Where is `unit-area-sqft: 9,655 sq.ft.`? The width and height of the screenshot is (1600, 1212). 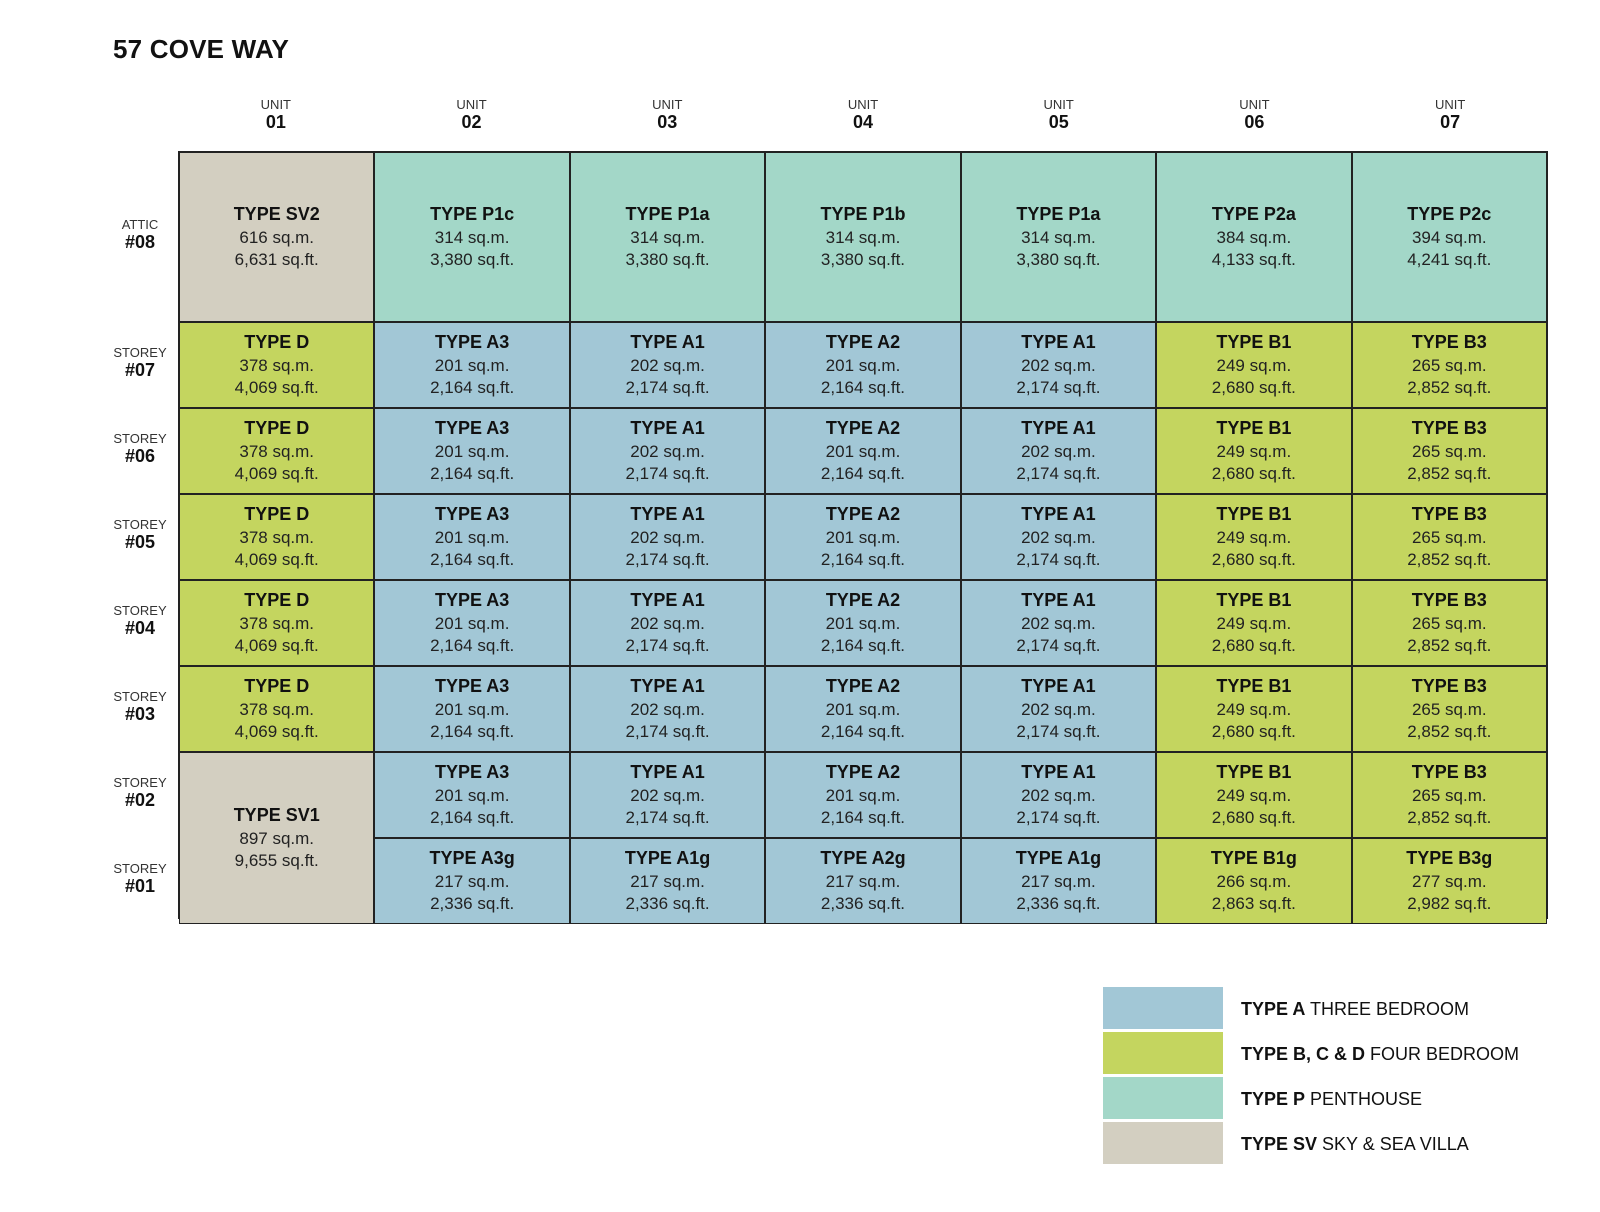 unit-area-sqft: 9,655 sq.ft. is located at coordinates (276, 860).